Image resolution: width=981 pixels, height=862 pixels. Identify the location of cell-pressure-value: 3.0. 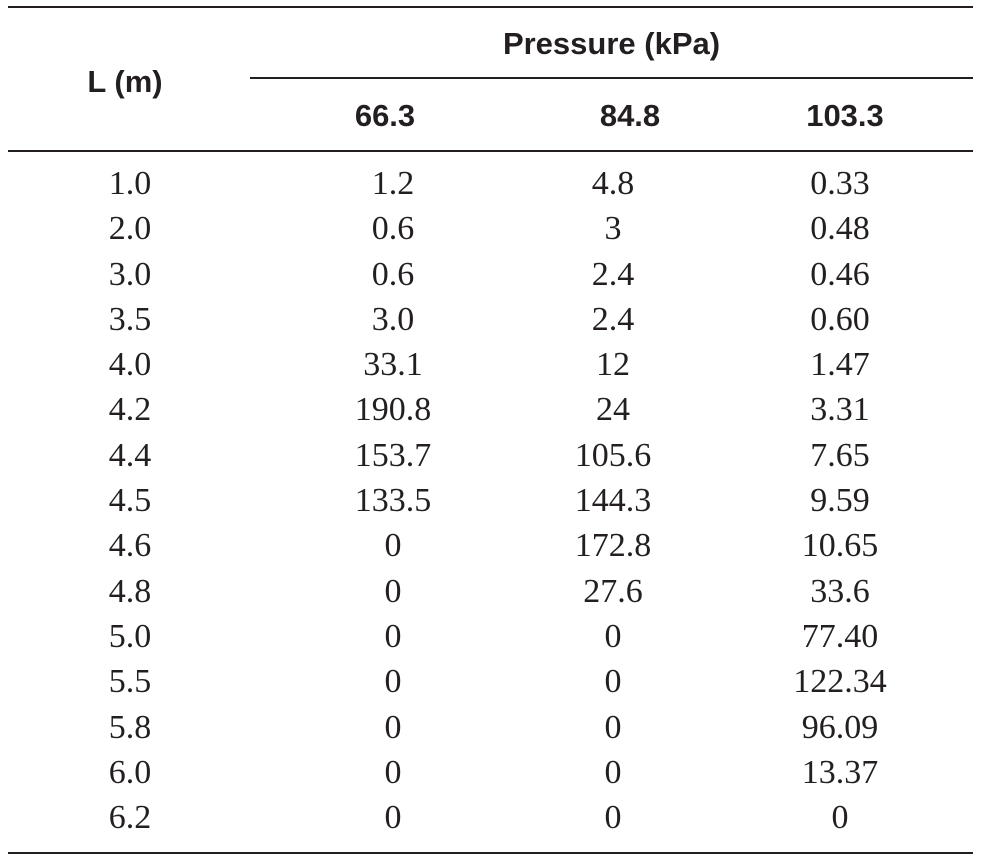
(393, 319).